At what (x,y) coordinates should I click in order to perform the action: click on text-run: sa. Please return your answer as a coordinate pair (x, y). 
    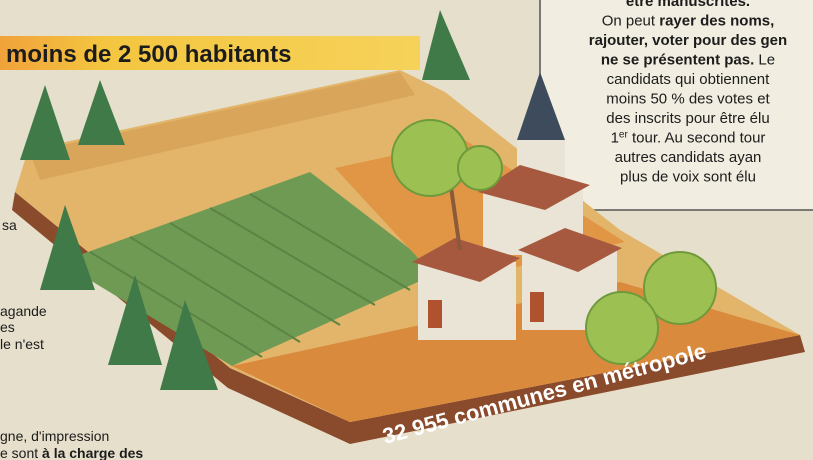
    Looking at the image, I should click on (9, 225).